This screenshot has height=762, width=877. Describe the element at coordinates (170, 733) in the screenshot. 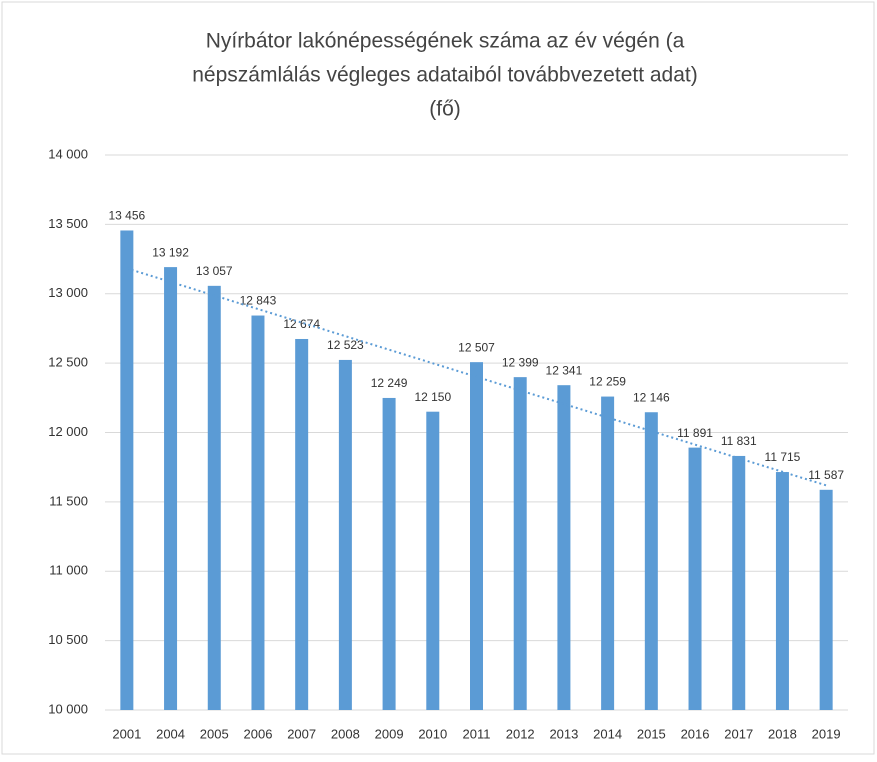

I see `x-tick-label: 2004` at that location.